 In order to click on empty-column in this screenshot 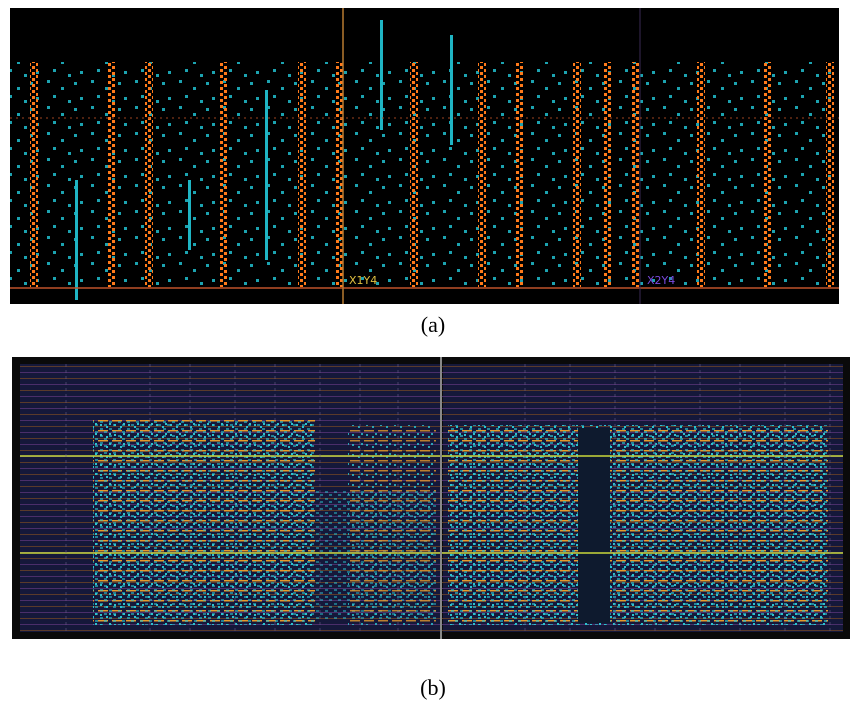, I will do `click(594, 525)`.